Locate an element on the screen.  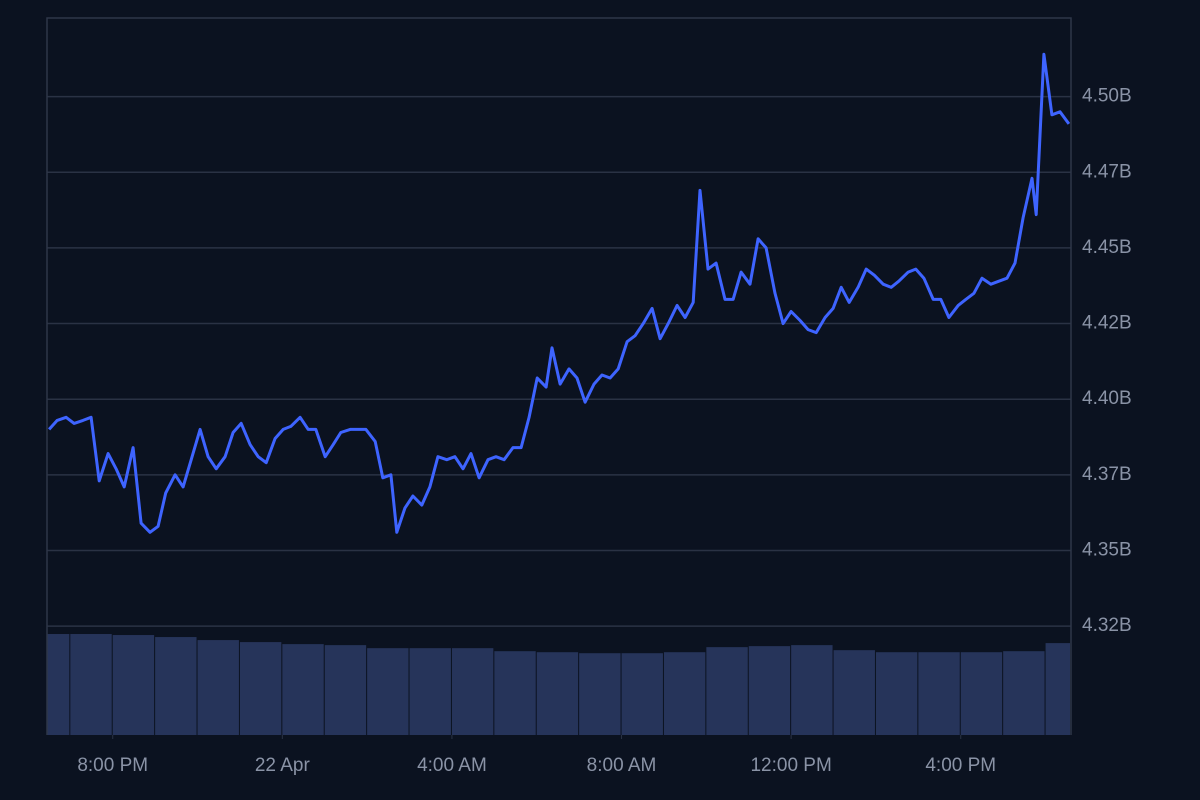
x-tick-label: 22 Apr is located at coordinates (283, 765).